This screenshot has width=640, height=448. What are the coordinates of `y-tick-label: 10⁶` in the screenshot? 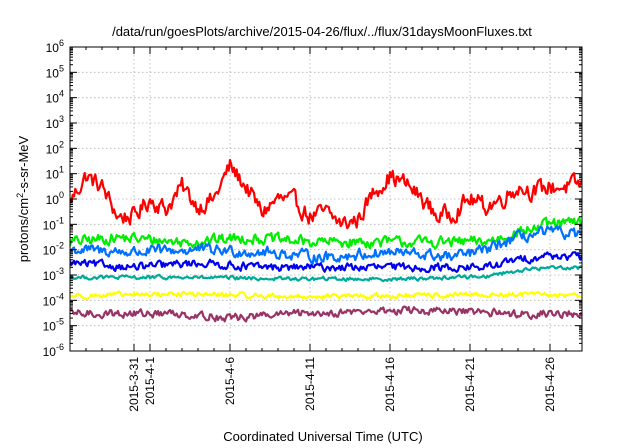 It's located at (55, 46).